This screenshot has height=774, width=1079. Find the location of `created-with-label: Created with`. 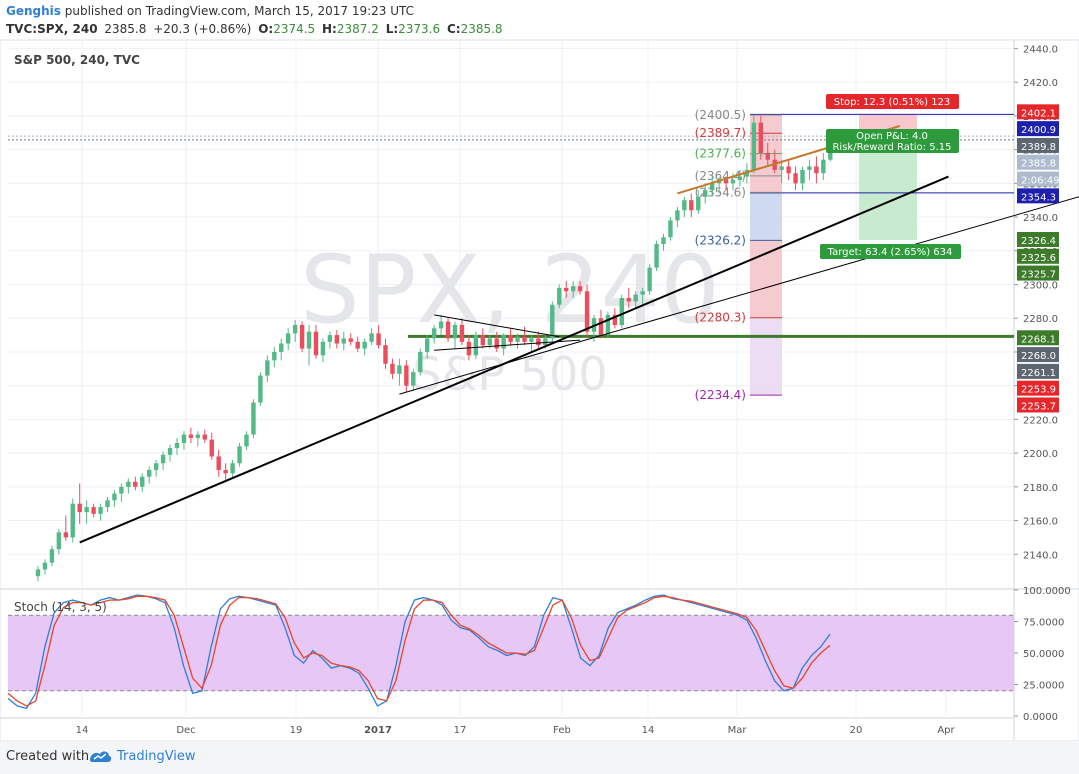

created-with-label: Created with is located at coordinates (48, 756).